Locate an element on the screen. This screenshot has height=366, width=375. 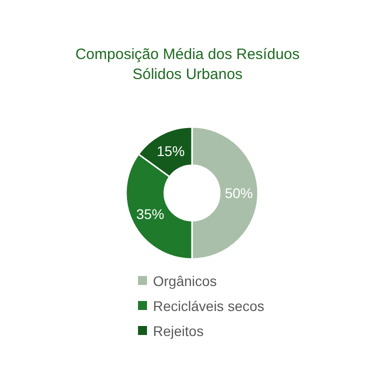
data-label: 15% is located at coordinates (170, 151).